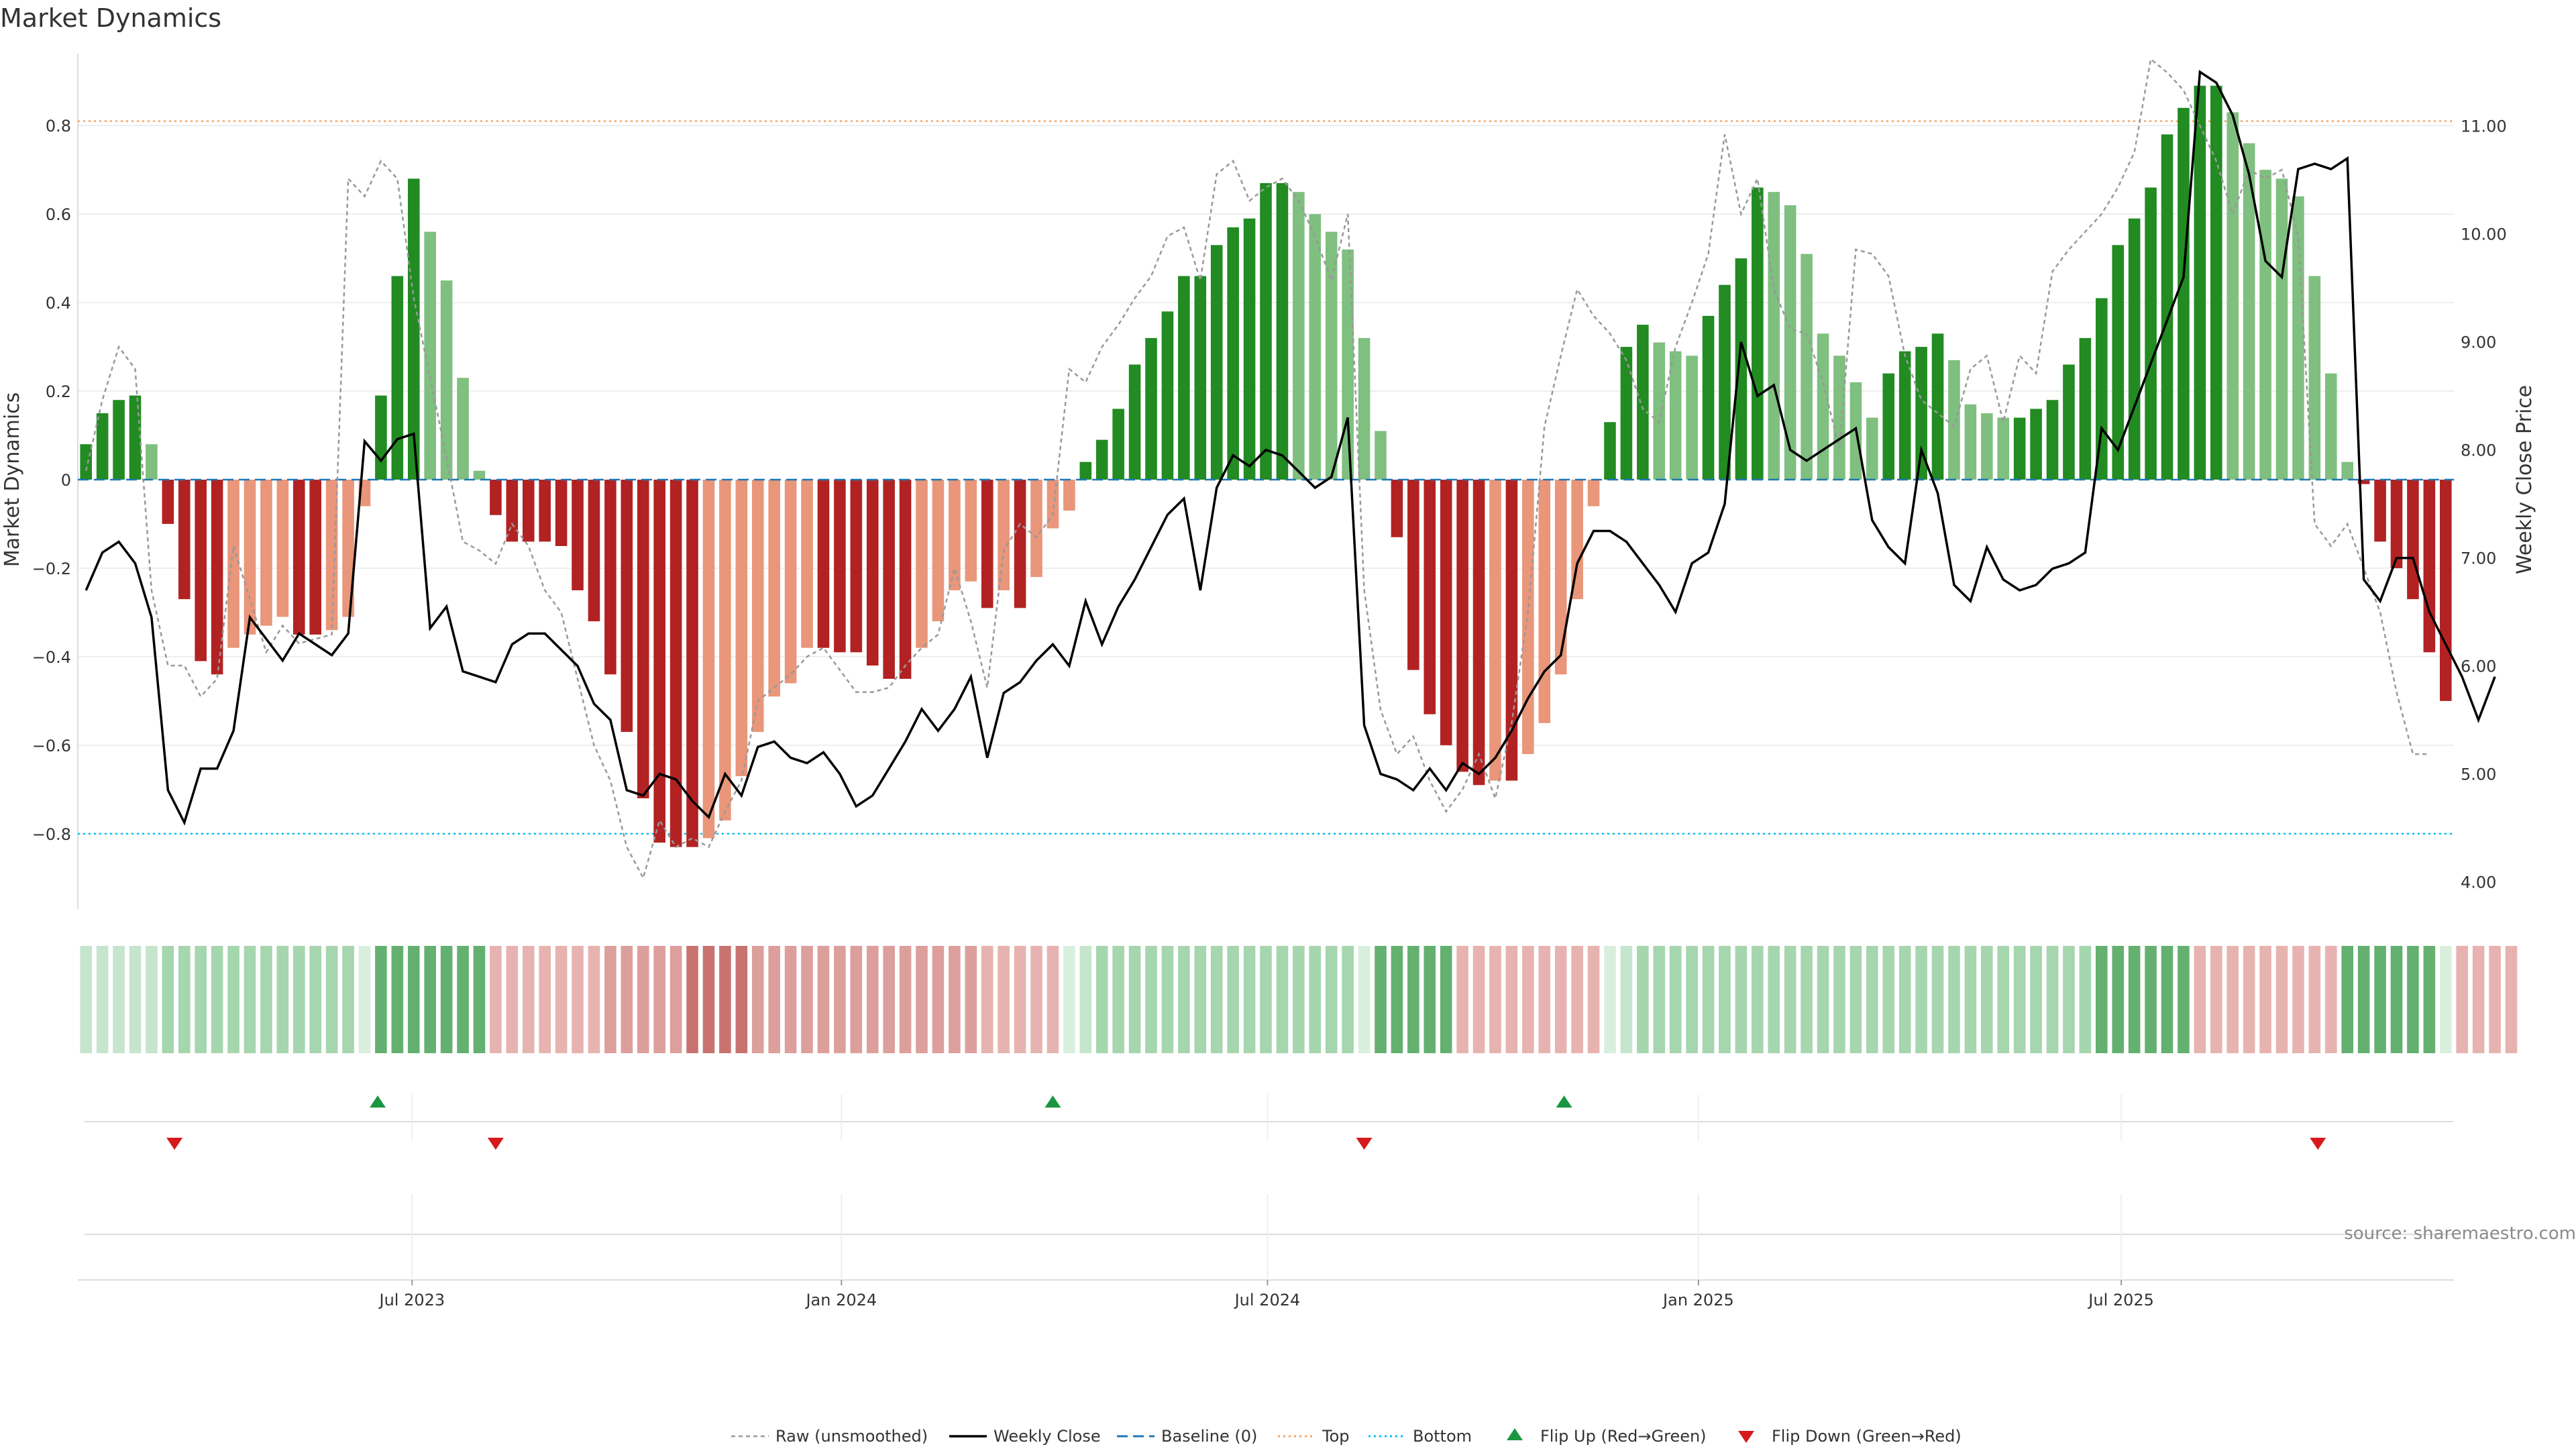 This screenshot has height=1449, width=2576. Describe the element at coordinates (2478, 666) in the screenshot. I see `y2-tick-label: 6.00` at that location.